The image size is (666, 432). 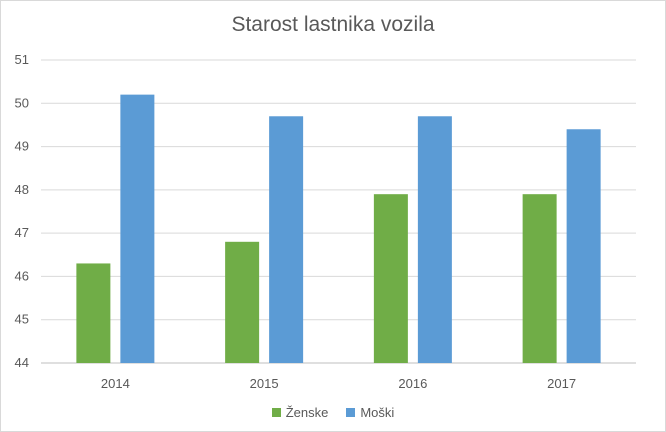 What do you see at coordinates (22, 319) in the screenshot?
I see `y-tick-label: 45` at bounding box center [22, 319].